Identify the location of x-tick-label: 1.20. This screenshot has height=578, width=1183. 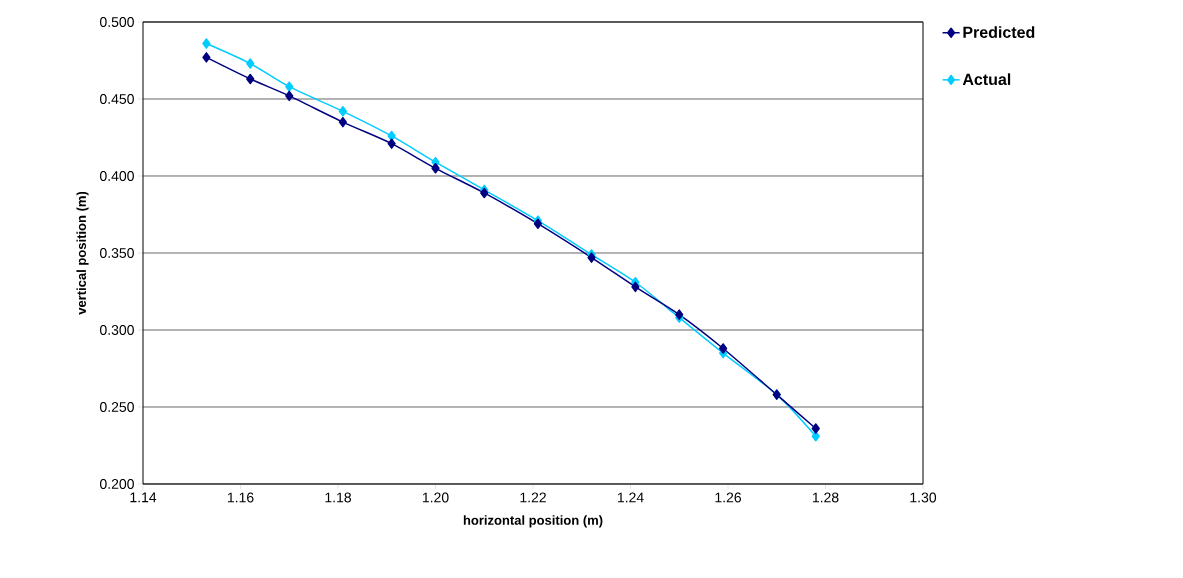
(435, 497).